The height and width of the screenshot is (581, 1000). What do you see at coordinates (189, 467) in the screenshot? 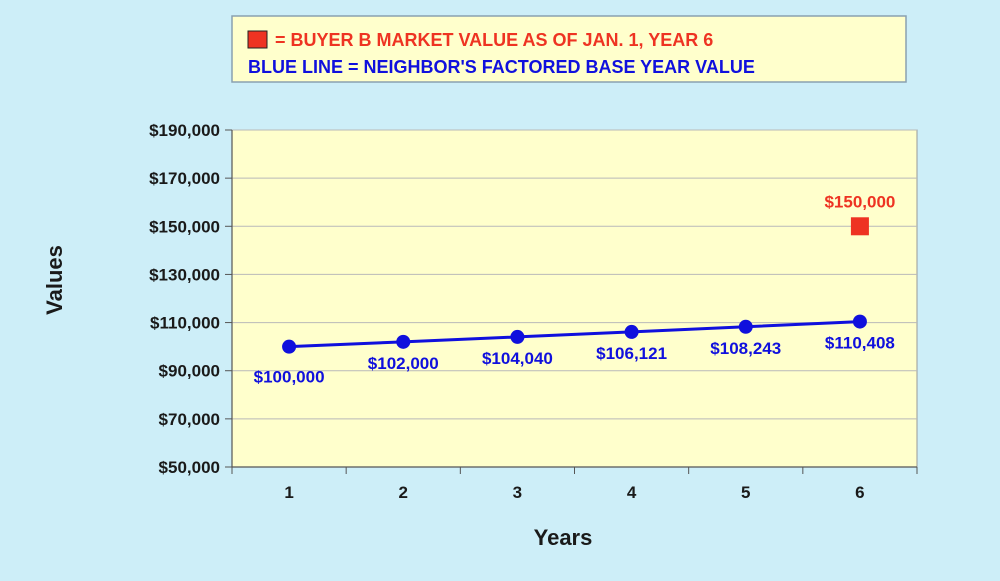
I see `y-tick-label: $50,000` at bounding box center [189, 467].